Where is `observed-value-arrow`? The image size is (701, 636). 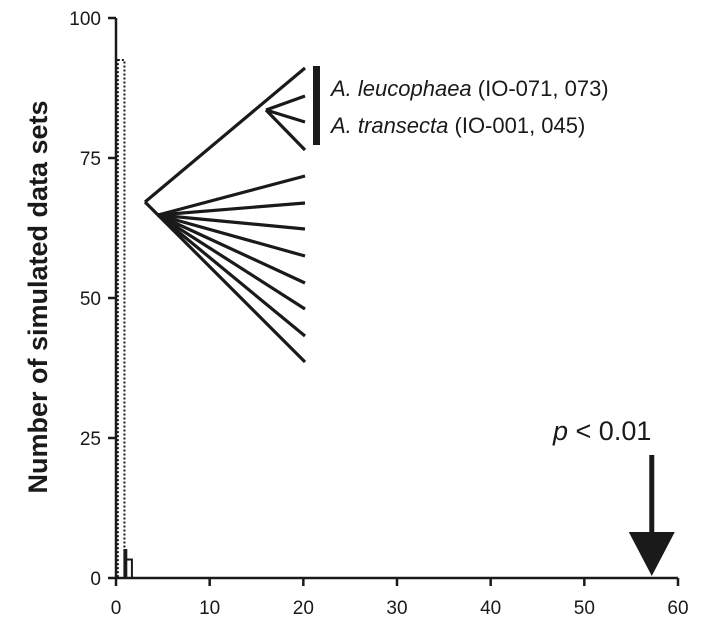
observed-value-arrow is located at coordinates (651, 515).